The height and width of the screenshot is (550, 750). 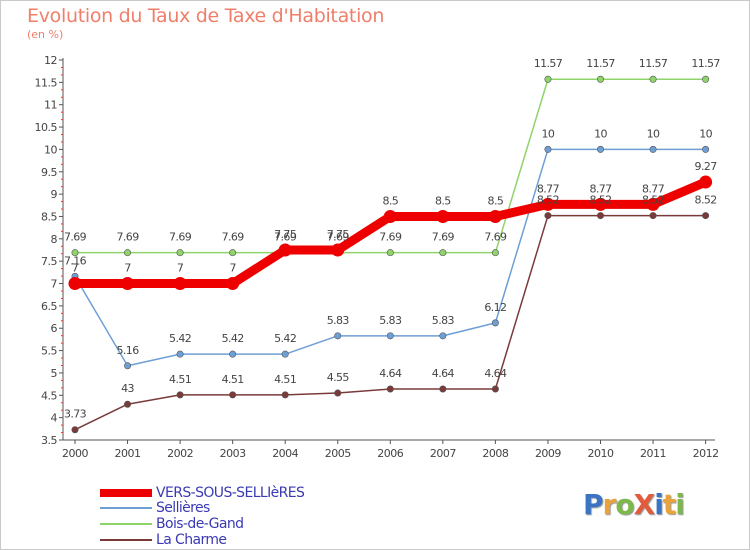 I want to click on y-tick-label: 9, so click(x=54, y=194).